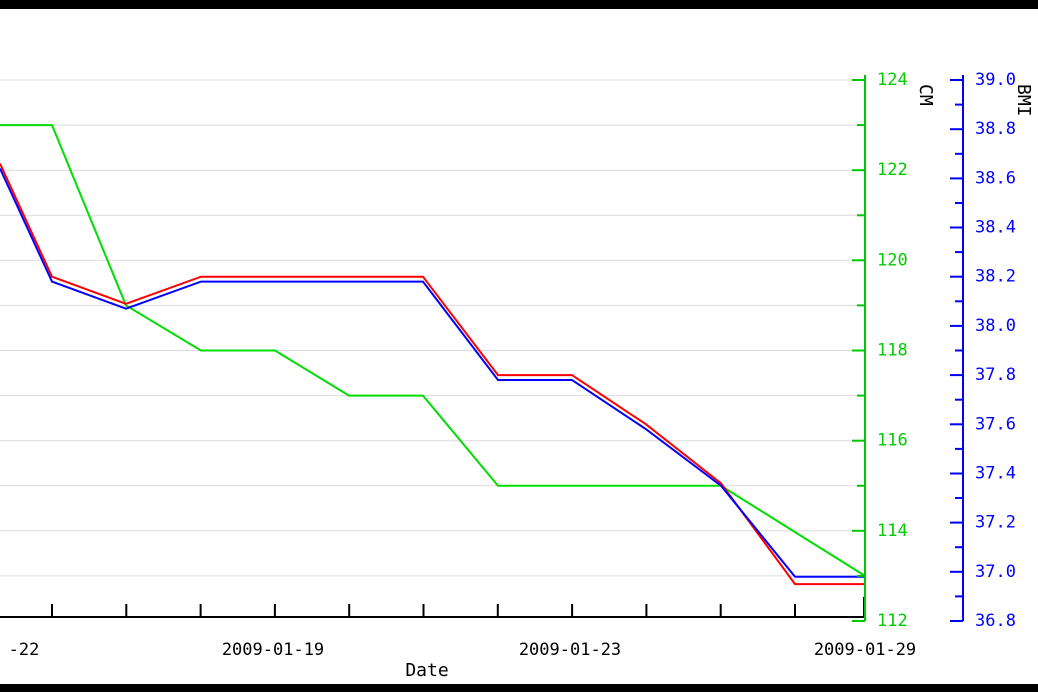  Describe the element at coordinates (273, 650) in the screenshot. I see `x-tick-label: 2009-01-19` at that location.